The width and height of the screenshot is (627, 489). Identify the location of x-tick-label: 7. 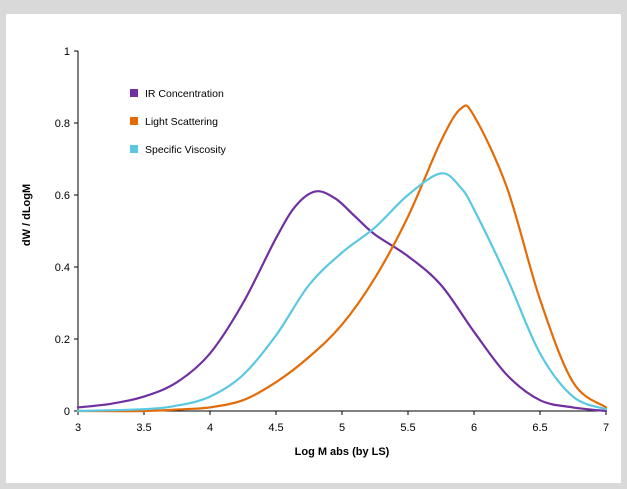
(606, 428).